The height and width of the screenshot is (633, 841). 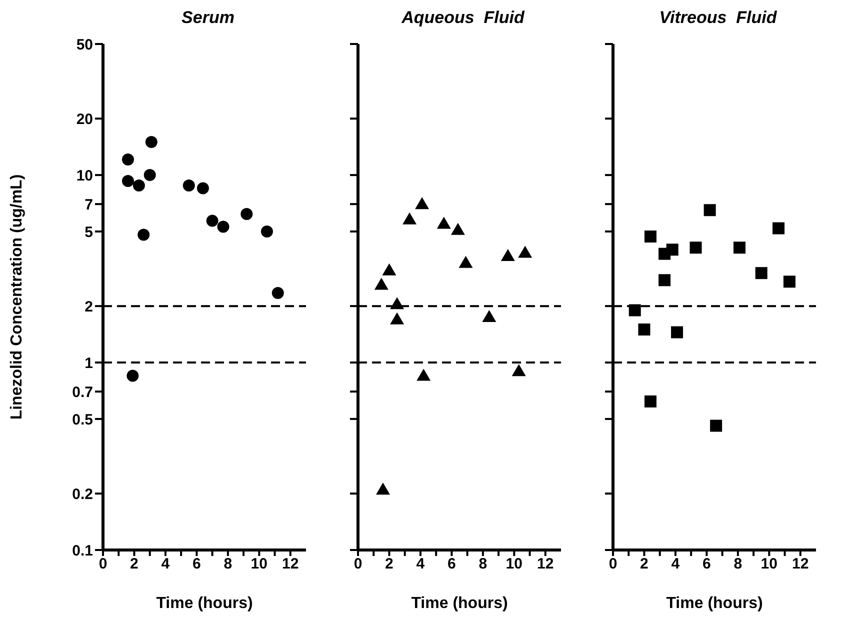 I want to click on chart-title: Aqueous Fluid, so click(x=463, y=18).